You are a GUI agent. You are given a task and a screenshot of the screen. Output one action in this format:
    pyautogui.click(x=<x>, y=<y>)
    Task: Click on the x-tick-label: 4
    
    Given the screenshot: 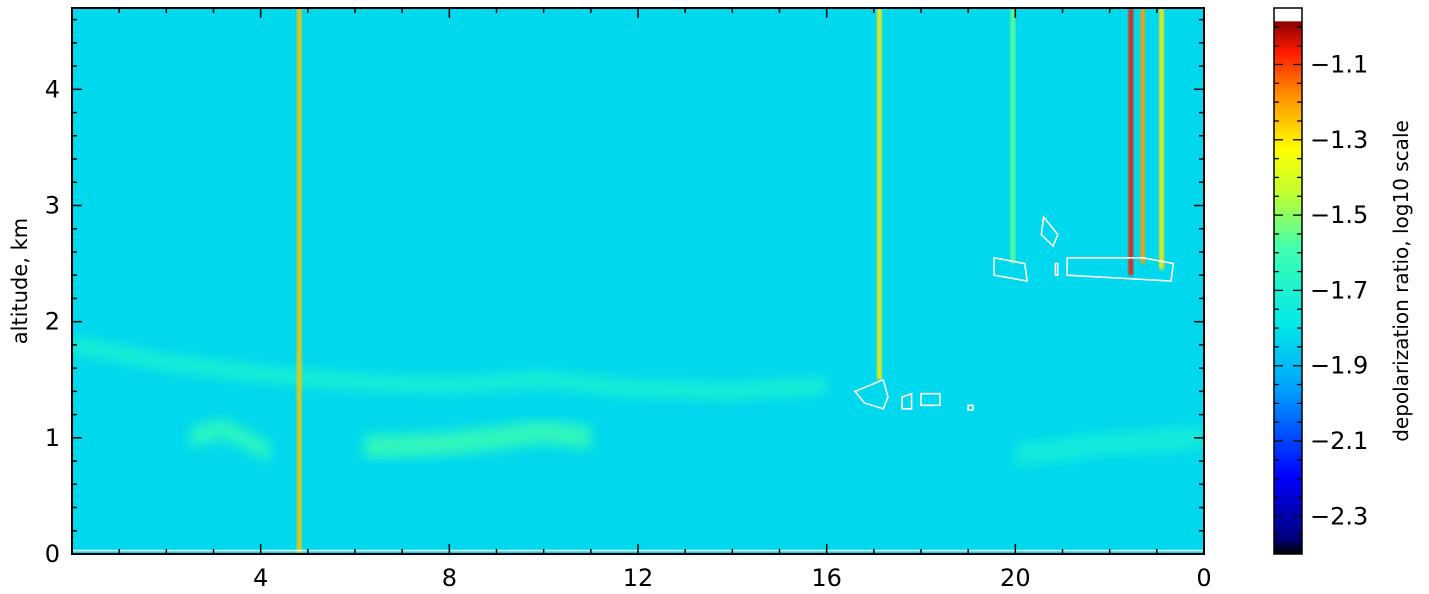 What is the action you would take?
    pyautogui.click(x=260, y=578)
    